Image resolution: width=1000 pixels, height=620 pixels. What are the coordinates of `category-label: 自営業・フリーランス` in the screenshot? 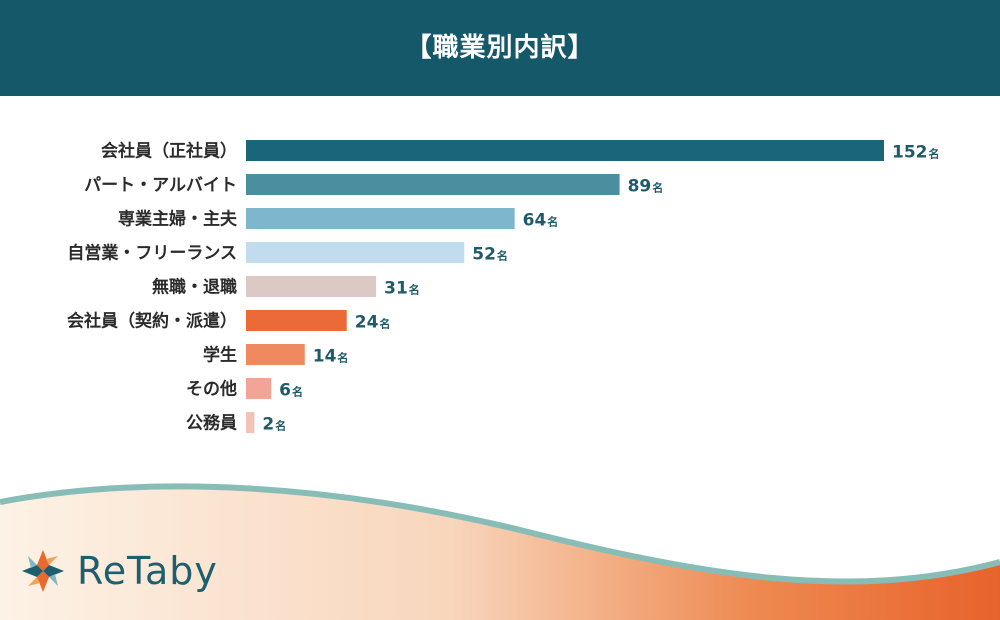 It's located at (152, 253).